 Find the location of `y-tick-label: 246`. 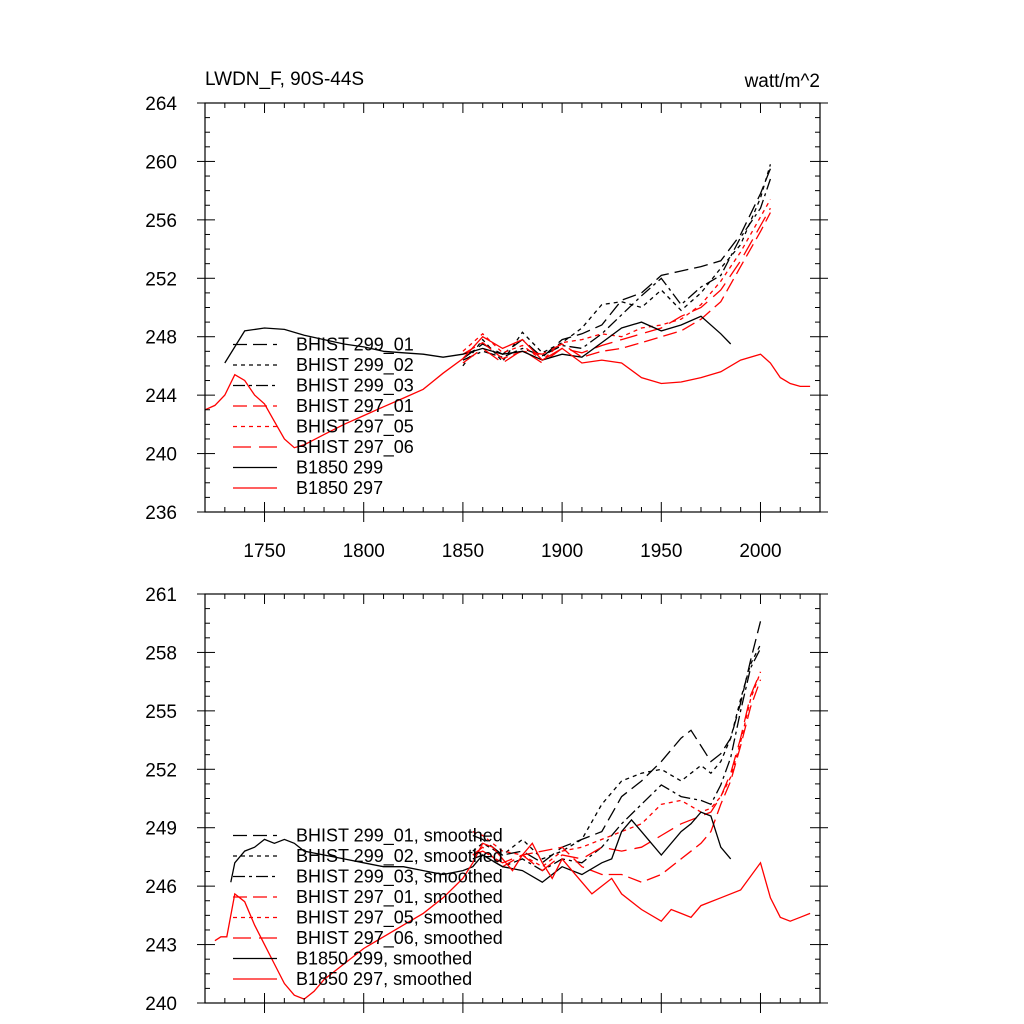

y-tick-label: 246 is located at coordinates (161, 887).